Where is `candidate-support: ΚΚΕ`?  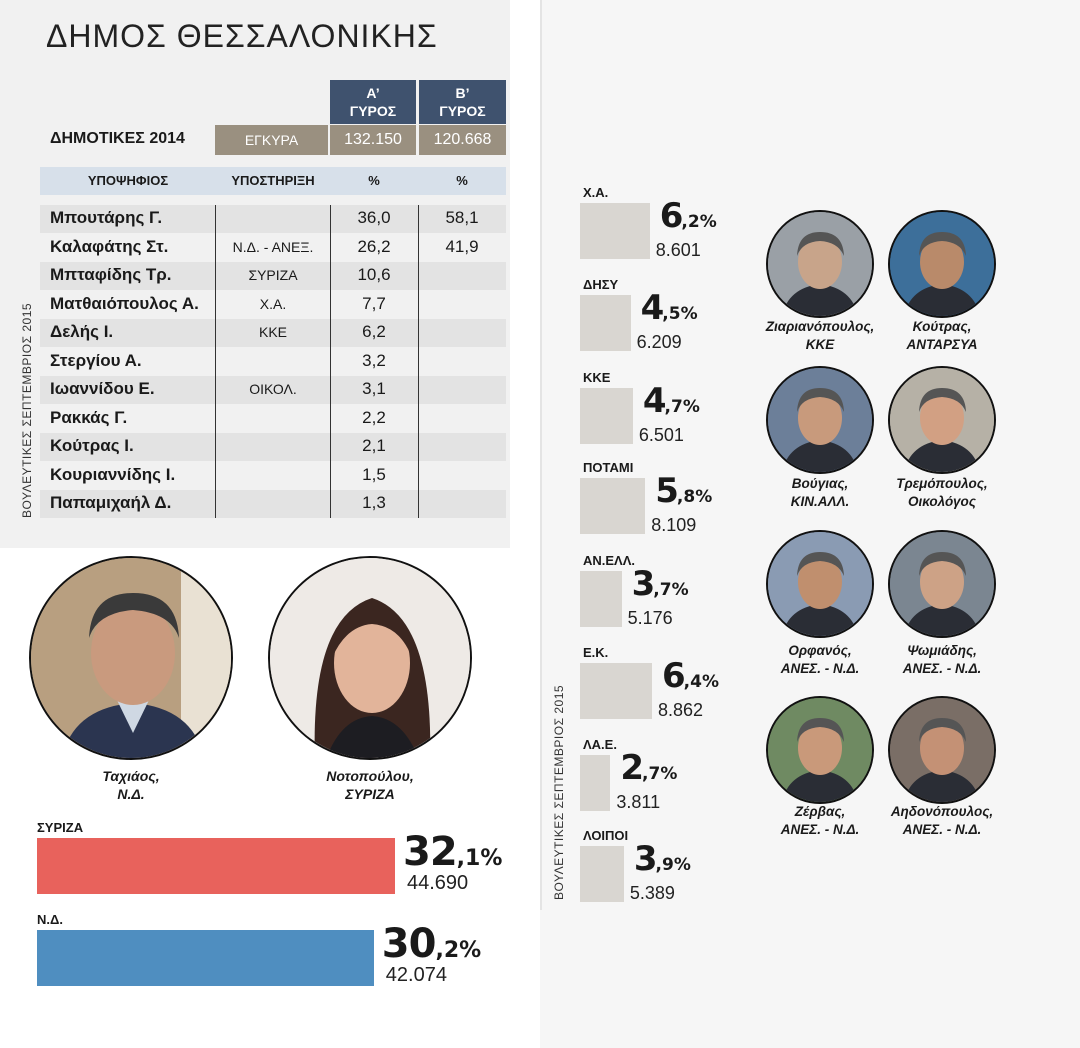 candidate-support: ΚΚΕ is located at coordinates (272, 332).